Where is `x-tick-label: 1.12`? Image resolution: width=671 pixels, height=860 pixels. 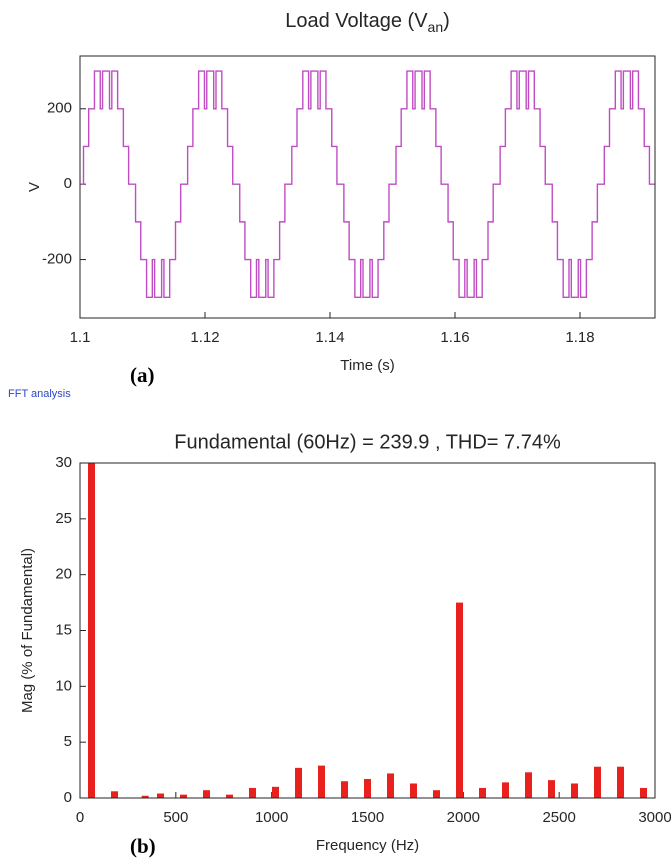 x-tick-label: 1.12 is located at coordinates (204, 337).